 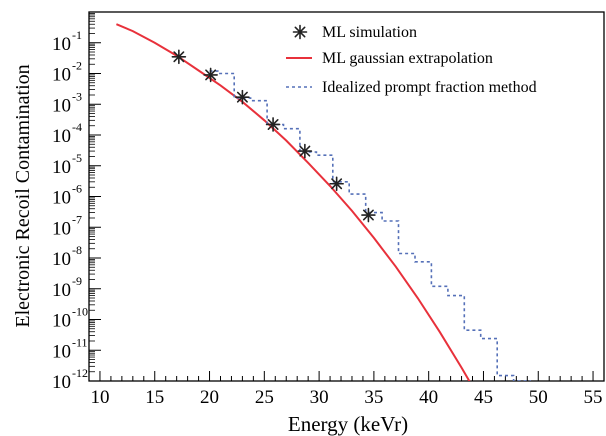 I want to click on x-tick-label: 10, so click(x=99, y=397).